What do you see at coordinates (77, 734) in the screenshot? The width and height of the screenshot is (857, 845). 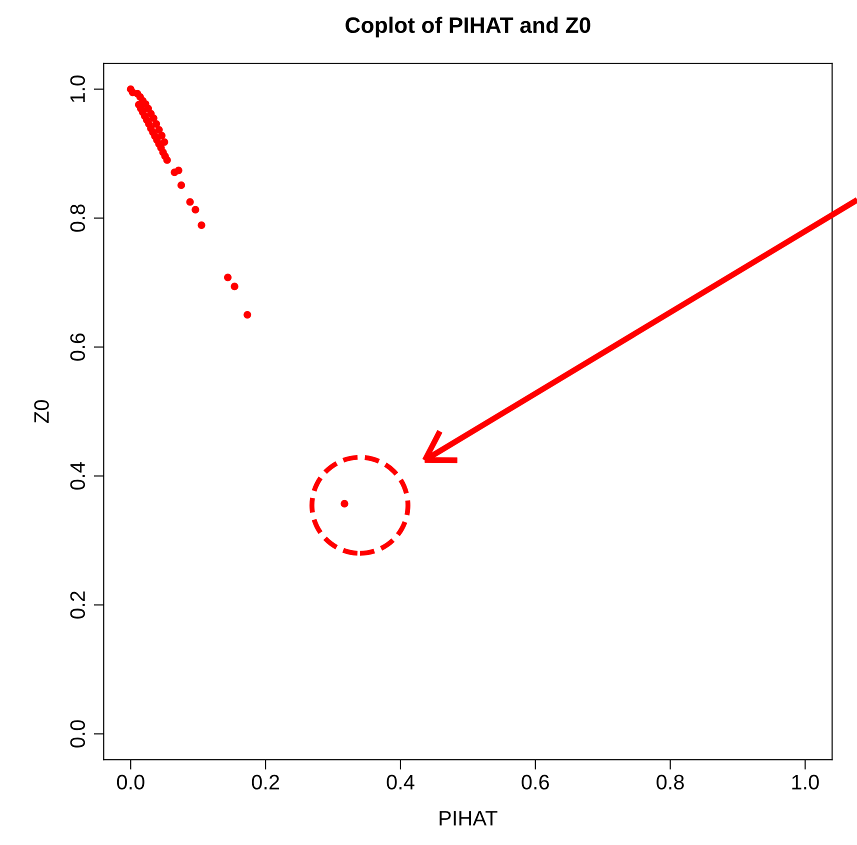 I see `y-tick-label: 0.0` at bounding box center [77, 734].